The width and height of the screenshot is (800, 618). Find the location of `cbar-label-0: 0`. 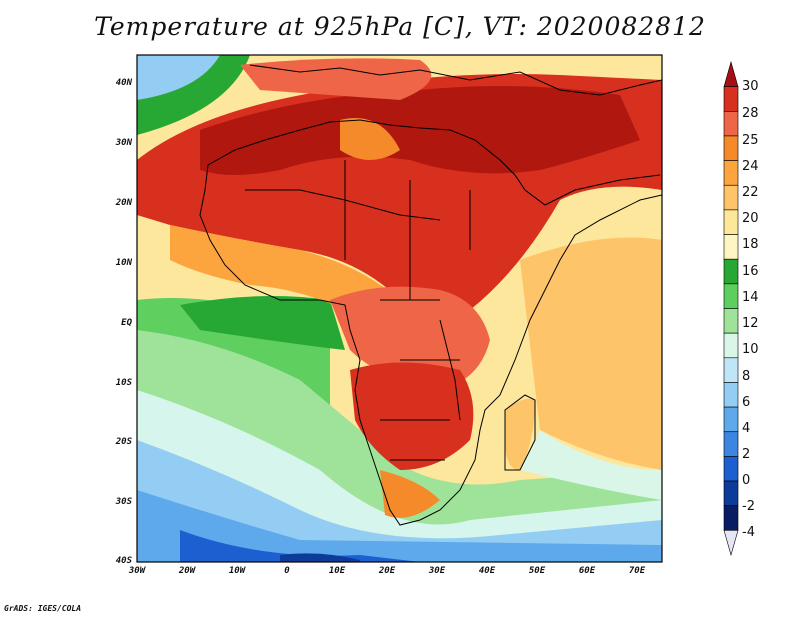

cbar-label-0: 0 is located at coordinates (746, 480).